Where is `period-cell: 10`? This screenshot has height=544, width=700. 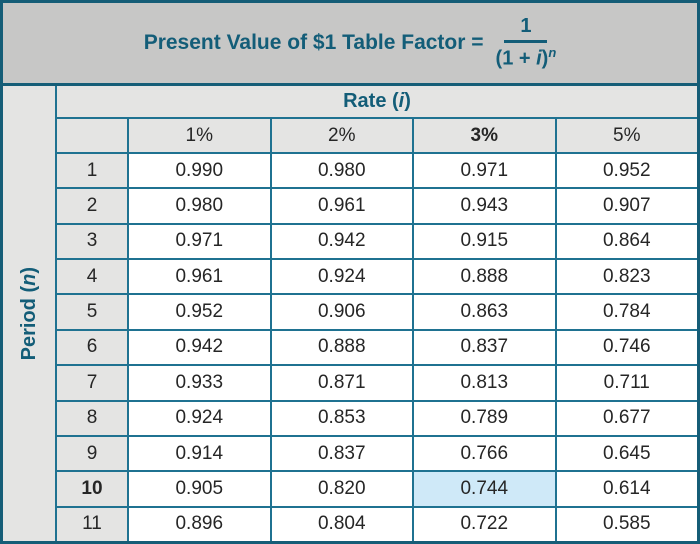 period-cell: 10 is located at coordinates (92, 489).